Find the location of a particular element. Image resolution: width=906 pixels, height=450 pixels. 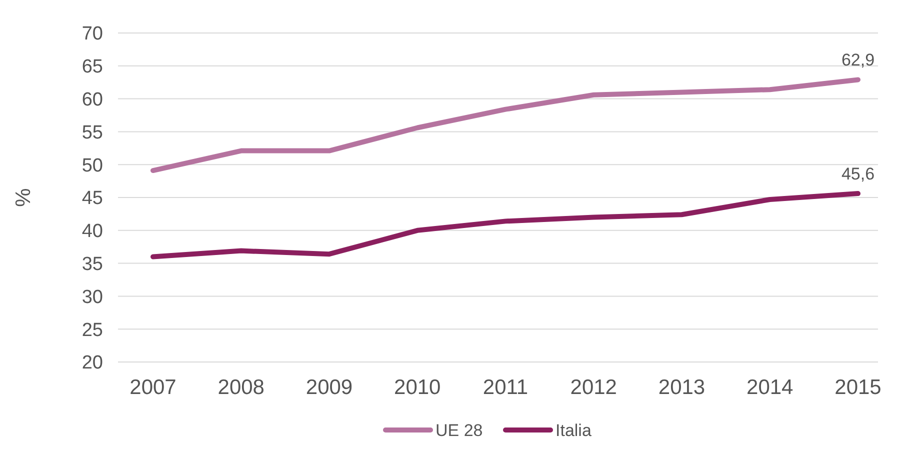

y-tick-label: 50 is located at coordinates (92, 165).